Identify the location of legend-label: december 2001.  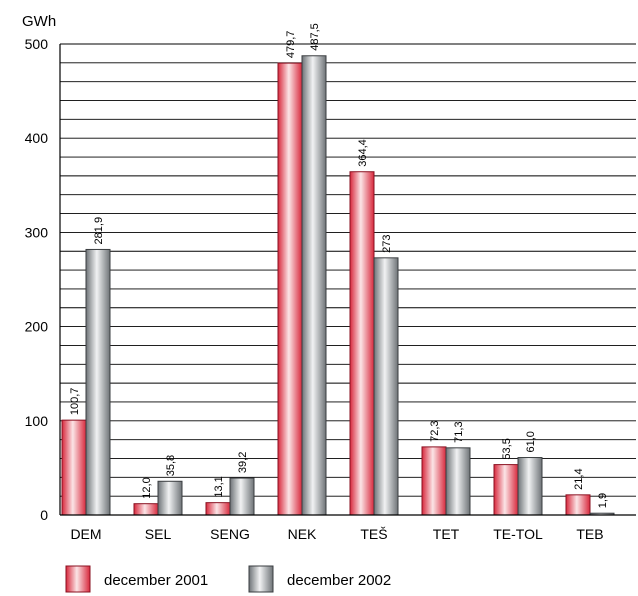
(156, 580).